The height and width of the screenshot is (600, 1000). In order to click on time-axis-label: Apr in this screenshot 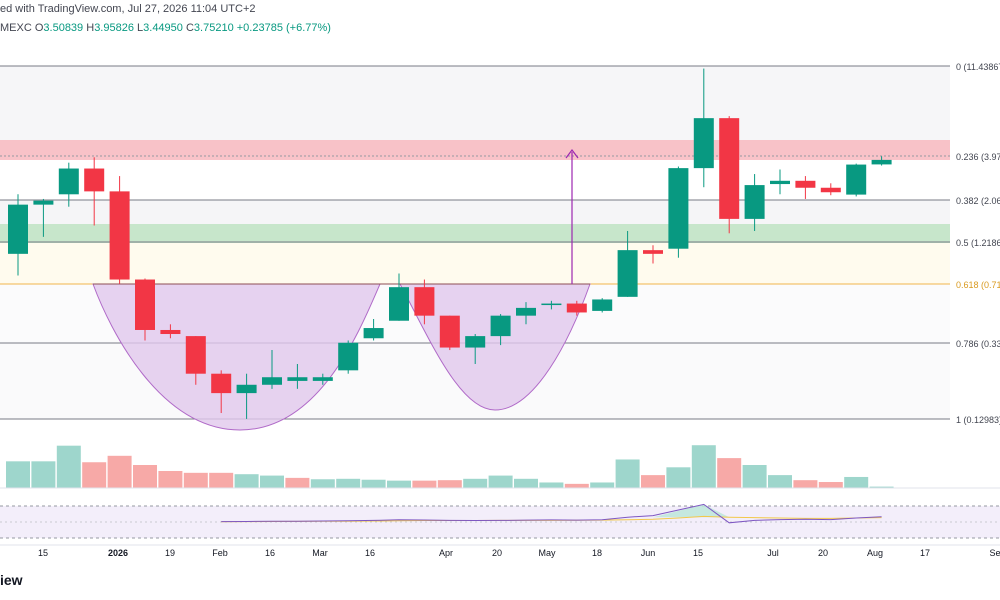, I will do `click(446, 553)`.